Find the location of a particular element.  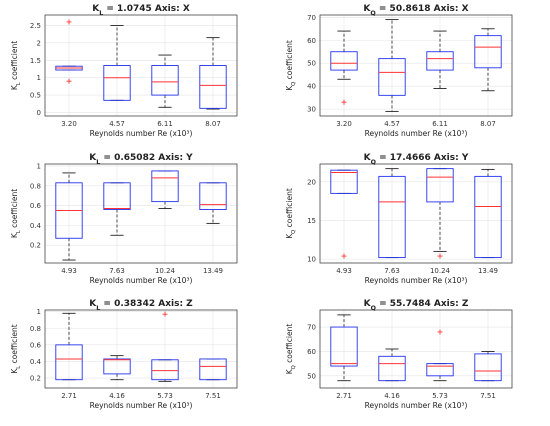

box-5.73 is located at coordinates (165, 346).